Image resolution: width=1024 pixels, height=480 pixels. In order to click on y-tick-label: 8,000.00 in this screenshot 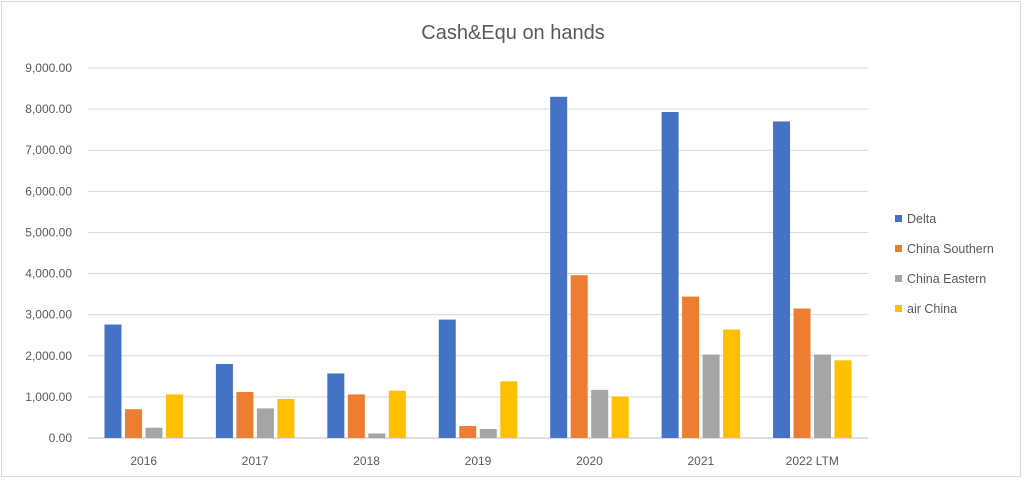, I will do `click(48, 109)`.